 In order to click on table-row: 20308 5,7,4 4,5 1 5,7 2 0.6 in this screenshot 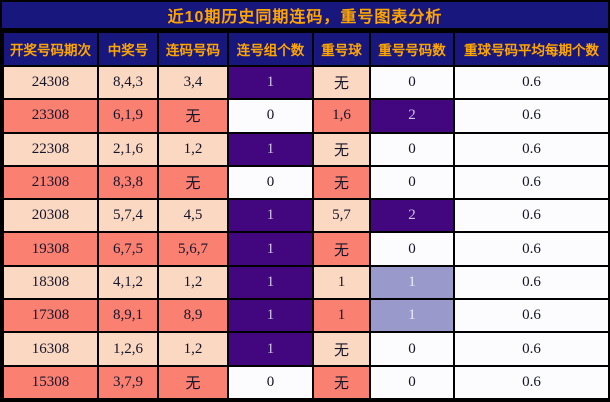, I will do `click(305, 216)`.